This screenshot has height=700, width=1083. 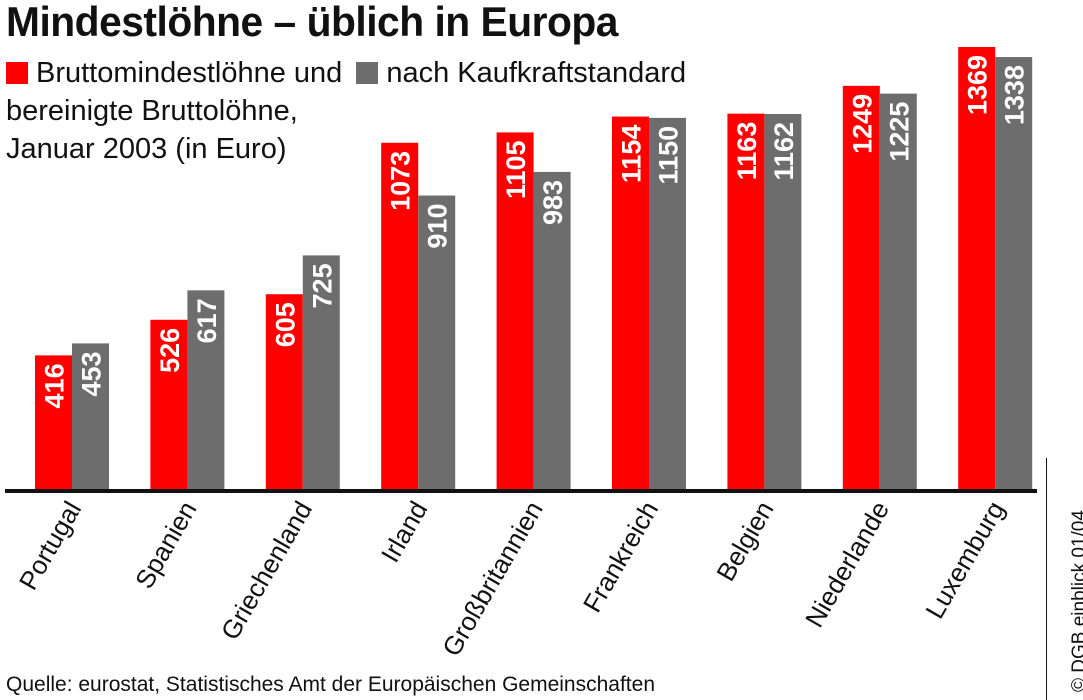 I want to click on category-label-6: Belgien, so click(x=744, y=541).